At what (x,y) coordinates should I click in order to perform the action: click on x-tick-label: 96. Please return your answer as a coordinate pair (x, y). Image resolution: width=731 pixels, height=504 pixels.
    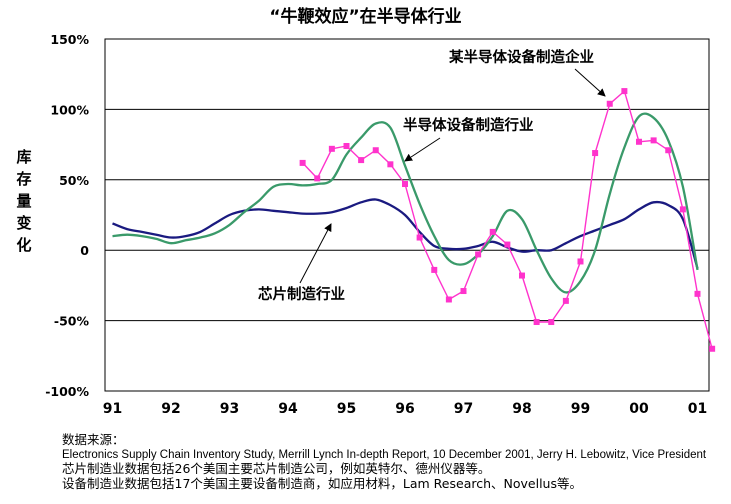
    Looking at the image, I should click on (404, 409).